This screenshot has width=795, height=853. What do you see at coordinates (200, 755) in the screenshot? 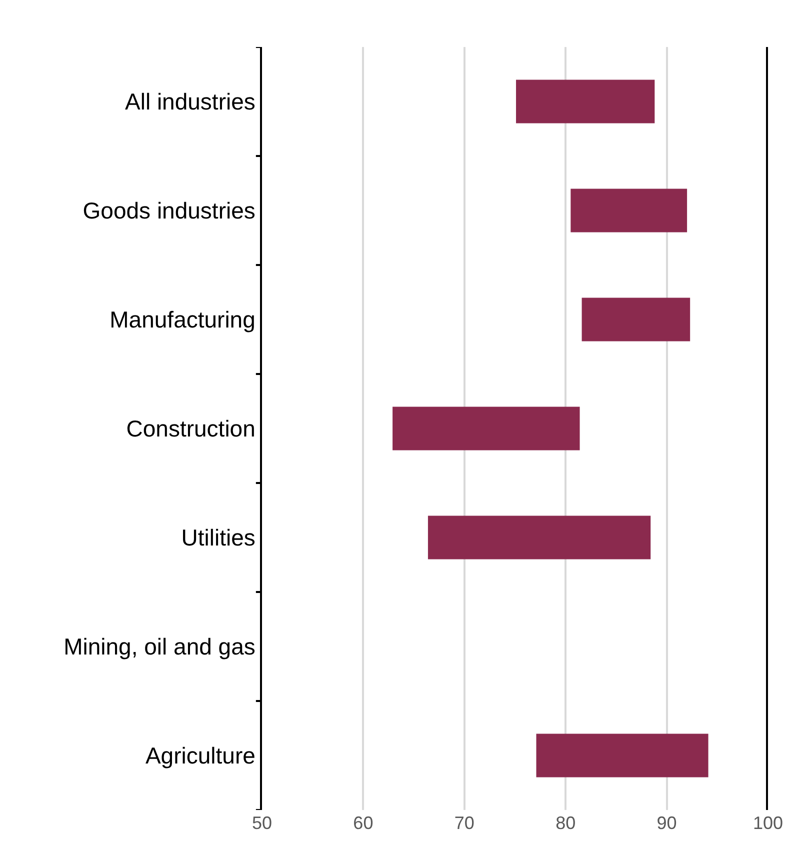
I see `y-tick-label: Agriculture` at bounding box center [200, 755].